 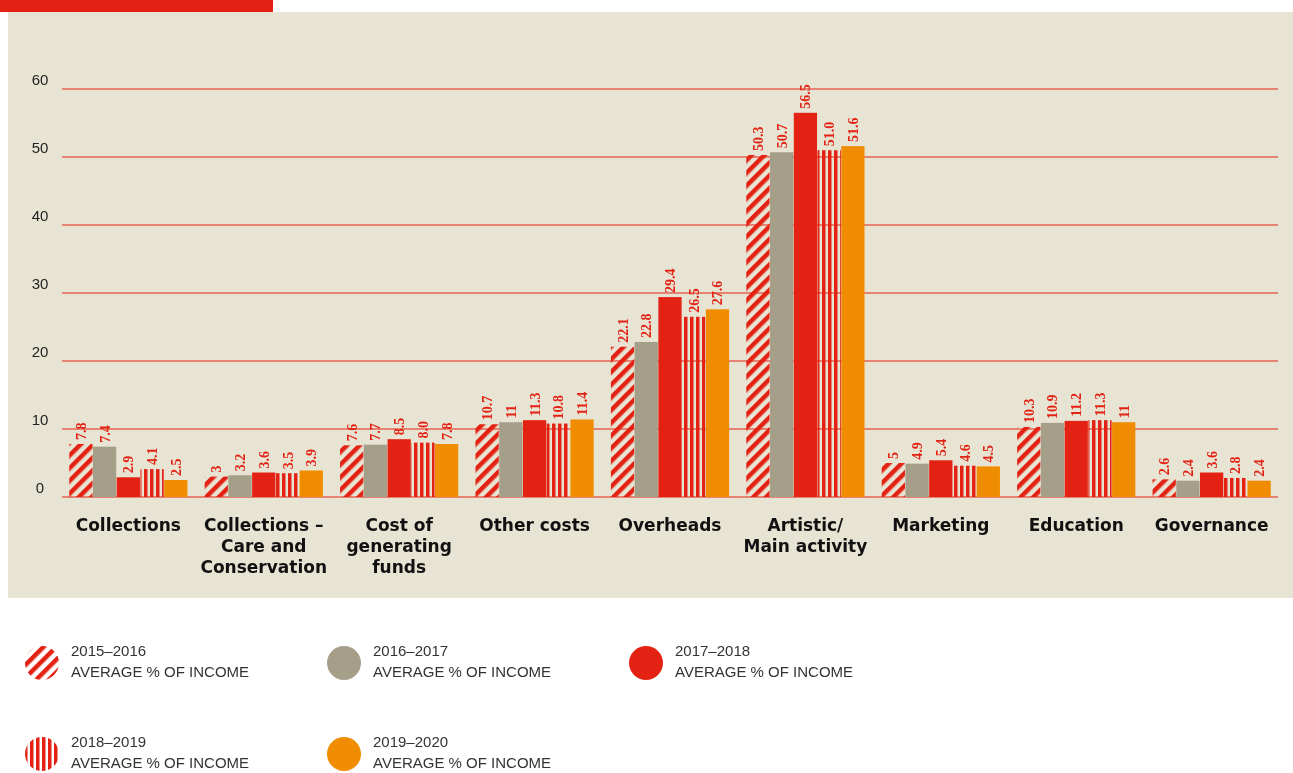 I want to click on y-tick-label: 30, so click(x=40, y=283).